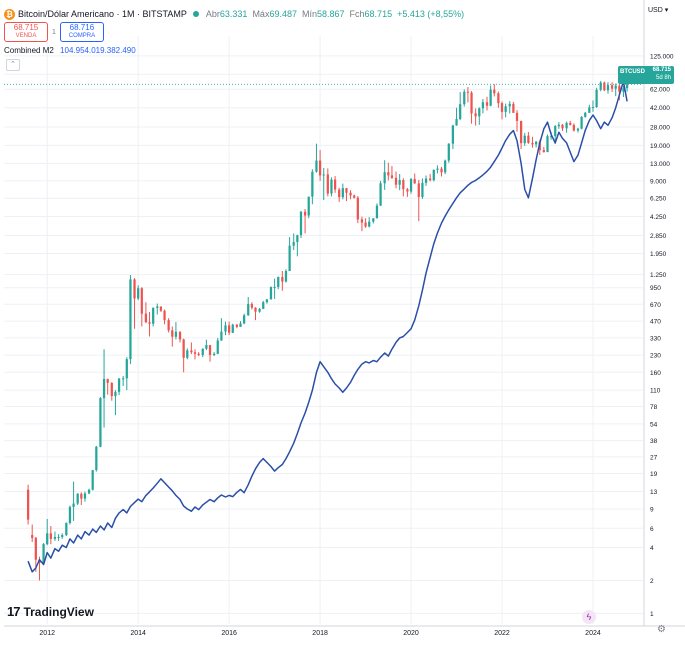 The height and width of the screenshot is (654, 685). Describe the element at coordinates (660, 108) in the screenshot. I see `y-tick-label: 42.000` at that location.